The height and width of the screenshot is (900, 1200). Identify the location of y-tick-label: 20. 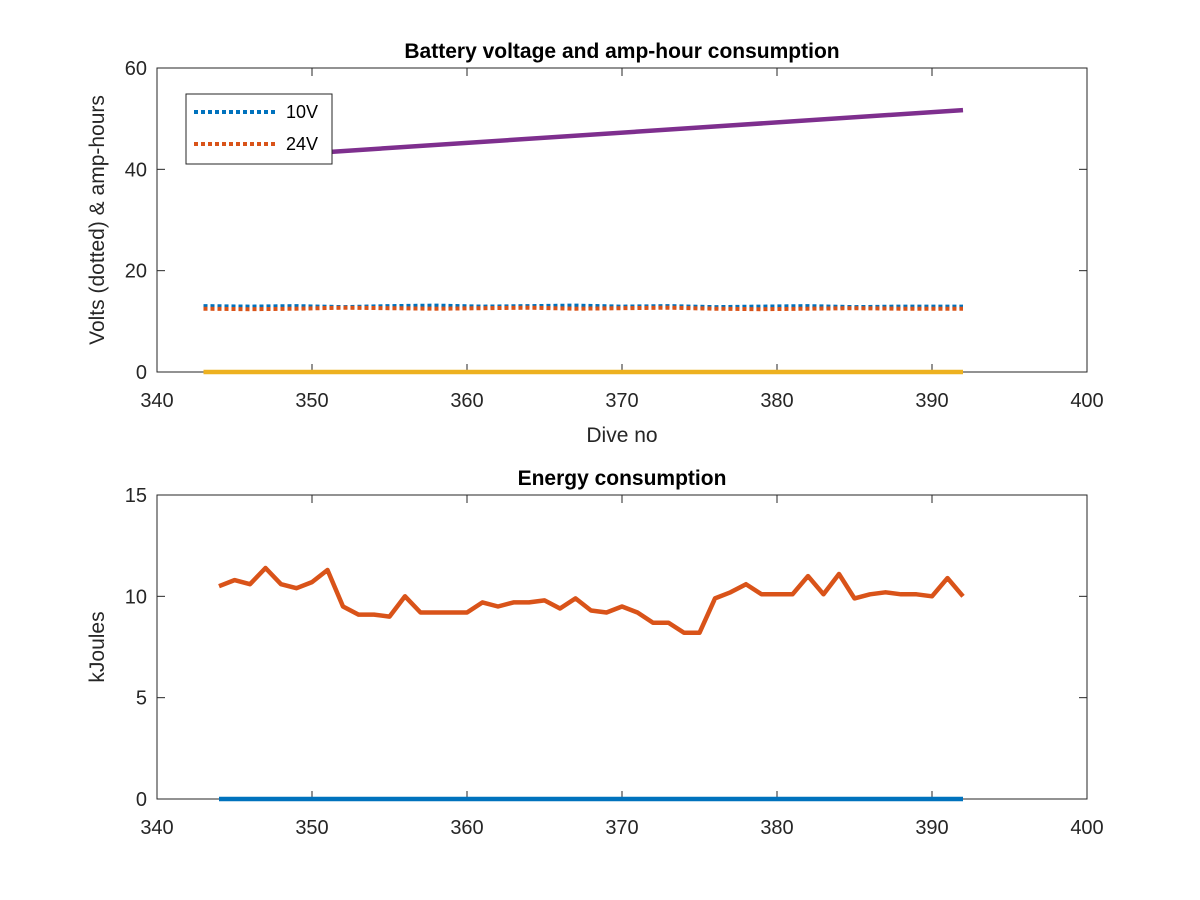
(136, 272).